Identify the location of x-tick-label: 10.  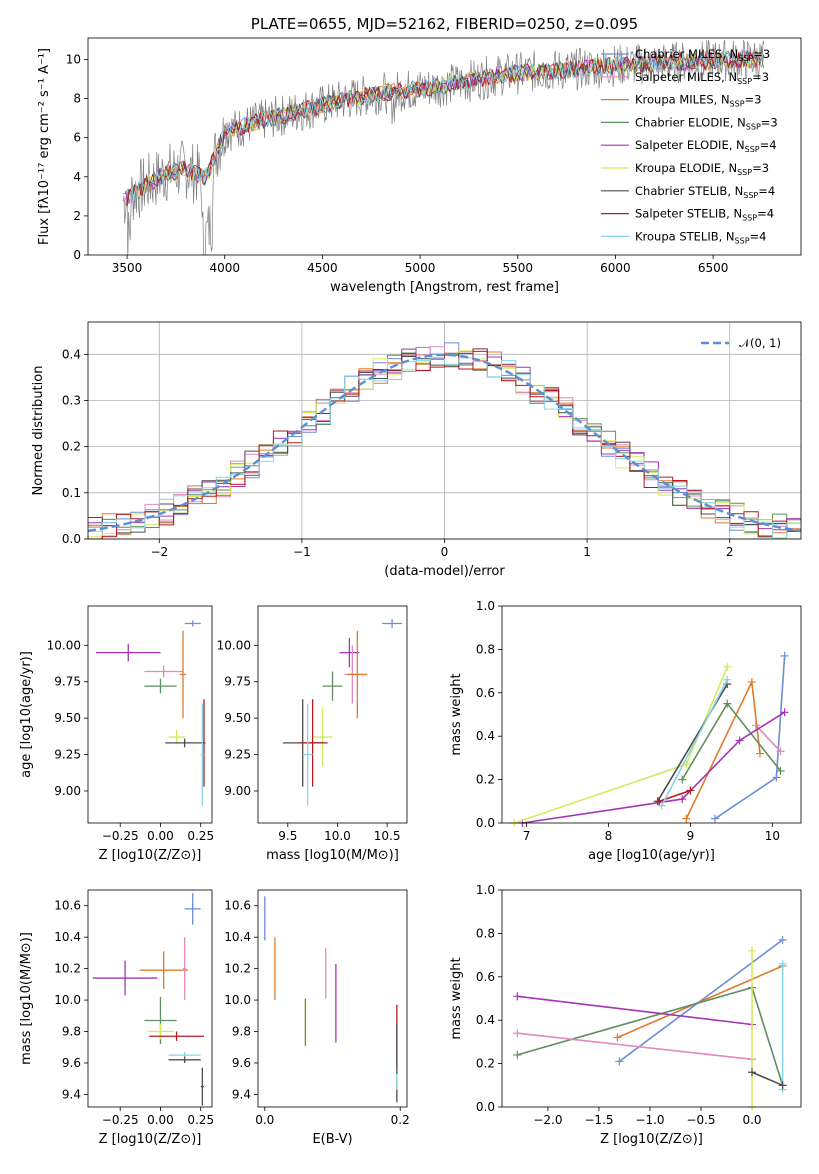
(772, 836).